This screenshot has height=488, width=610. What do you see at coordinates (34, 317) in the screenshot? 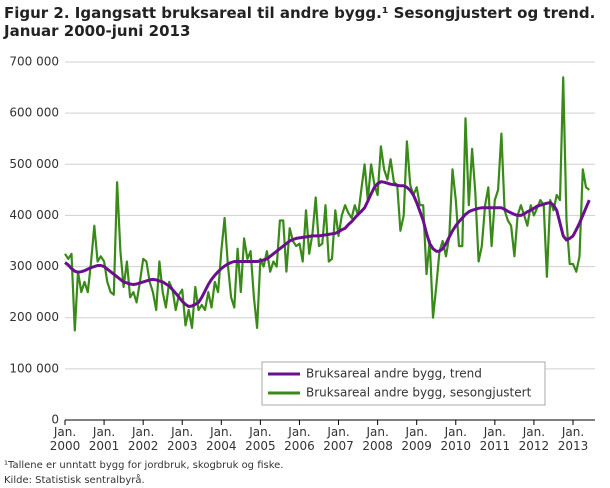
I see `y-tick-label: 200 000` at bounding box center [34, 317].